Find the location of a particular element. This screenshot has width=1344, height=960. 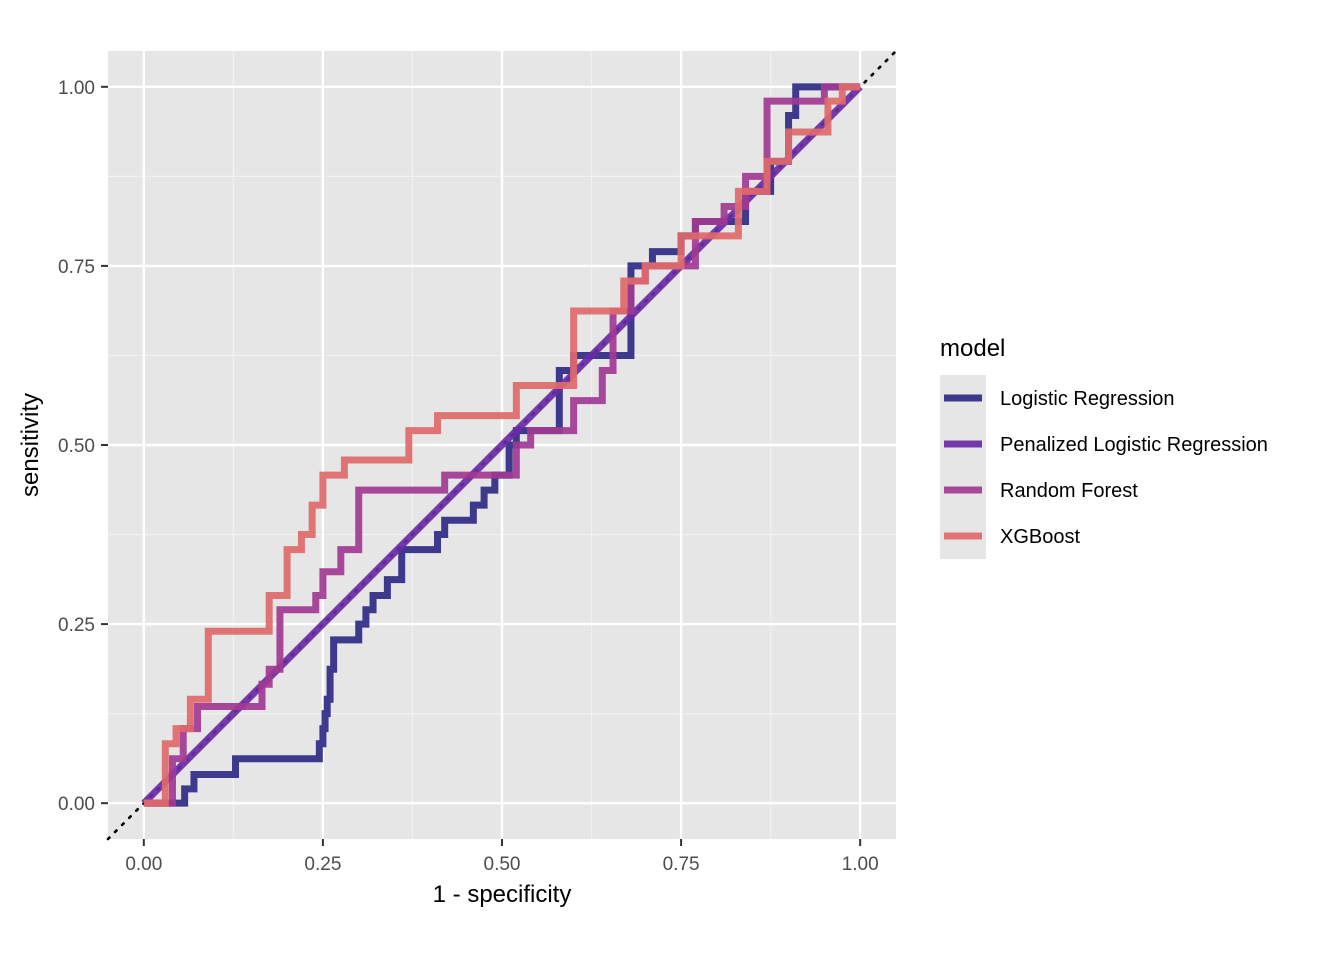

legend-label: XGBoost is located at coordinates (1040, 537).